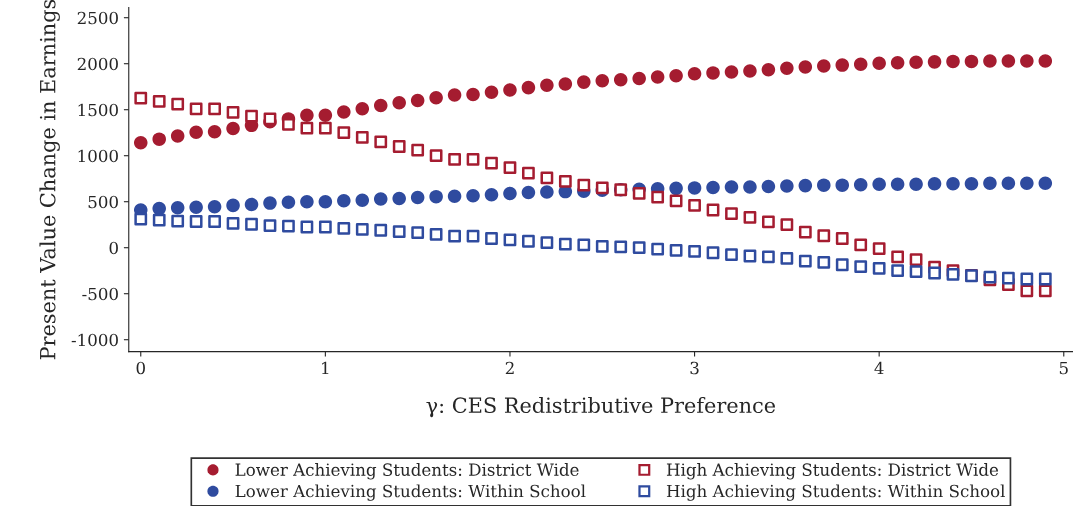 The width and height of the screenshot is (1073, 506). I want to click on x-tick-label: 2, so click(509, 368).